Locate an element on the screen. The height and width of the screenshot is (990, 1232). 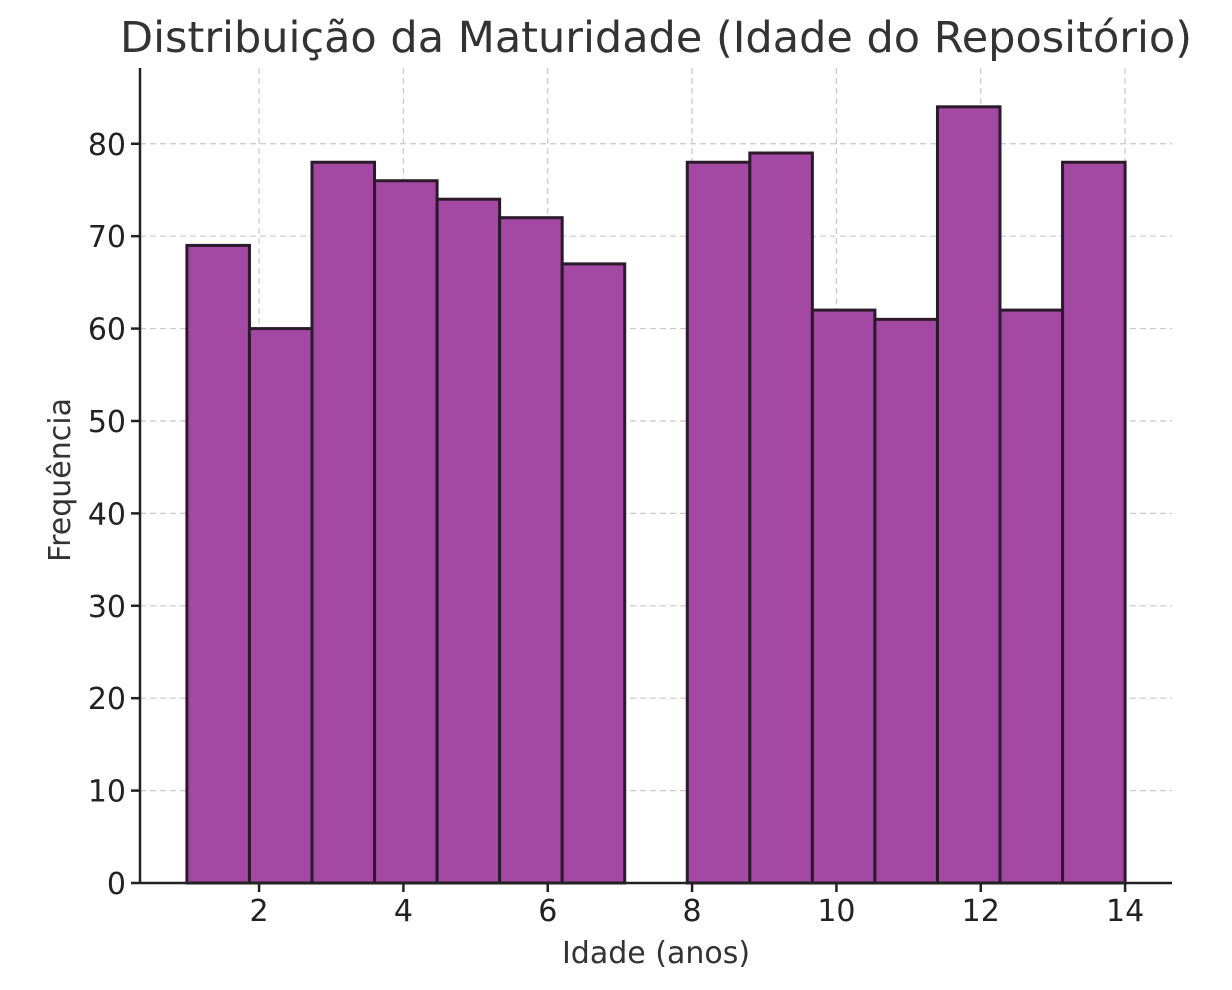
y-tick-label-10: 10 is located at coordinates (107, 792).